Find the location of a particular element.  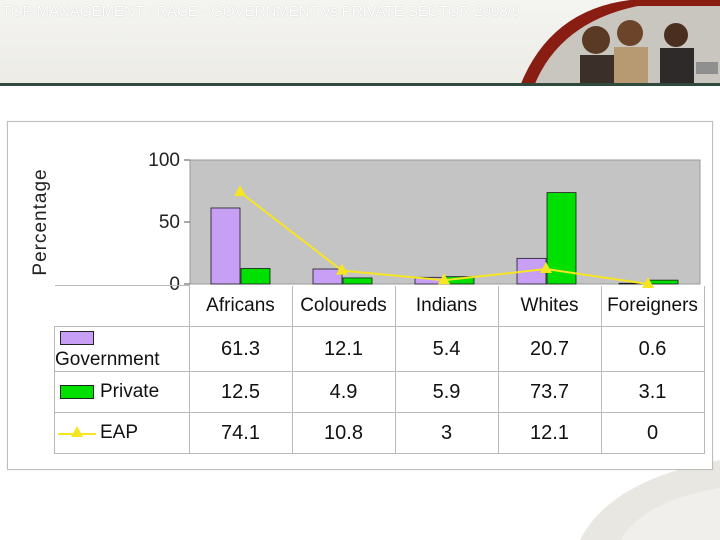

private-swatch is located at coordinates (77, 391).